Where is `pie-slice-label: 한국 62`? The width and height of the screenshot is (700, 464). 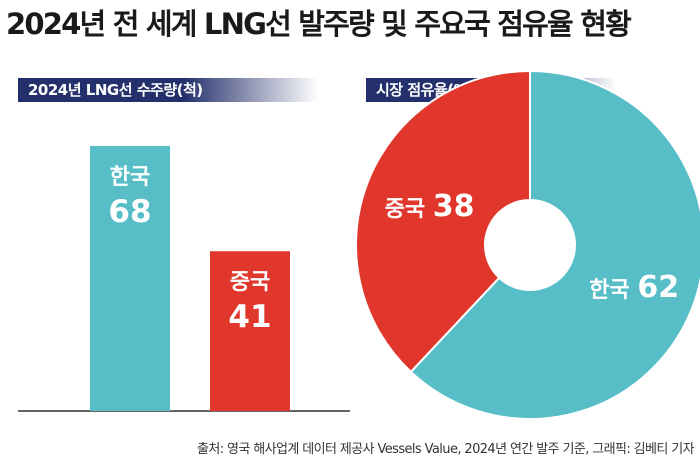 pie-slice-label: 한국 62 is located at coordinates (634, 287).